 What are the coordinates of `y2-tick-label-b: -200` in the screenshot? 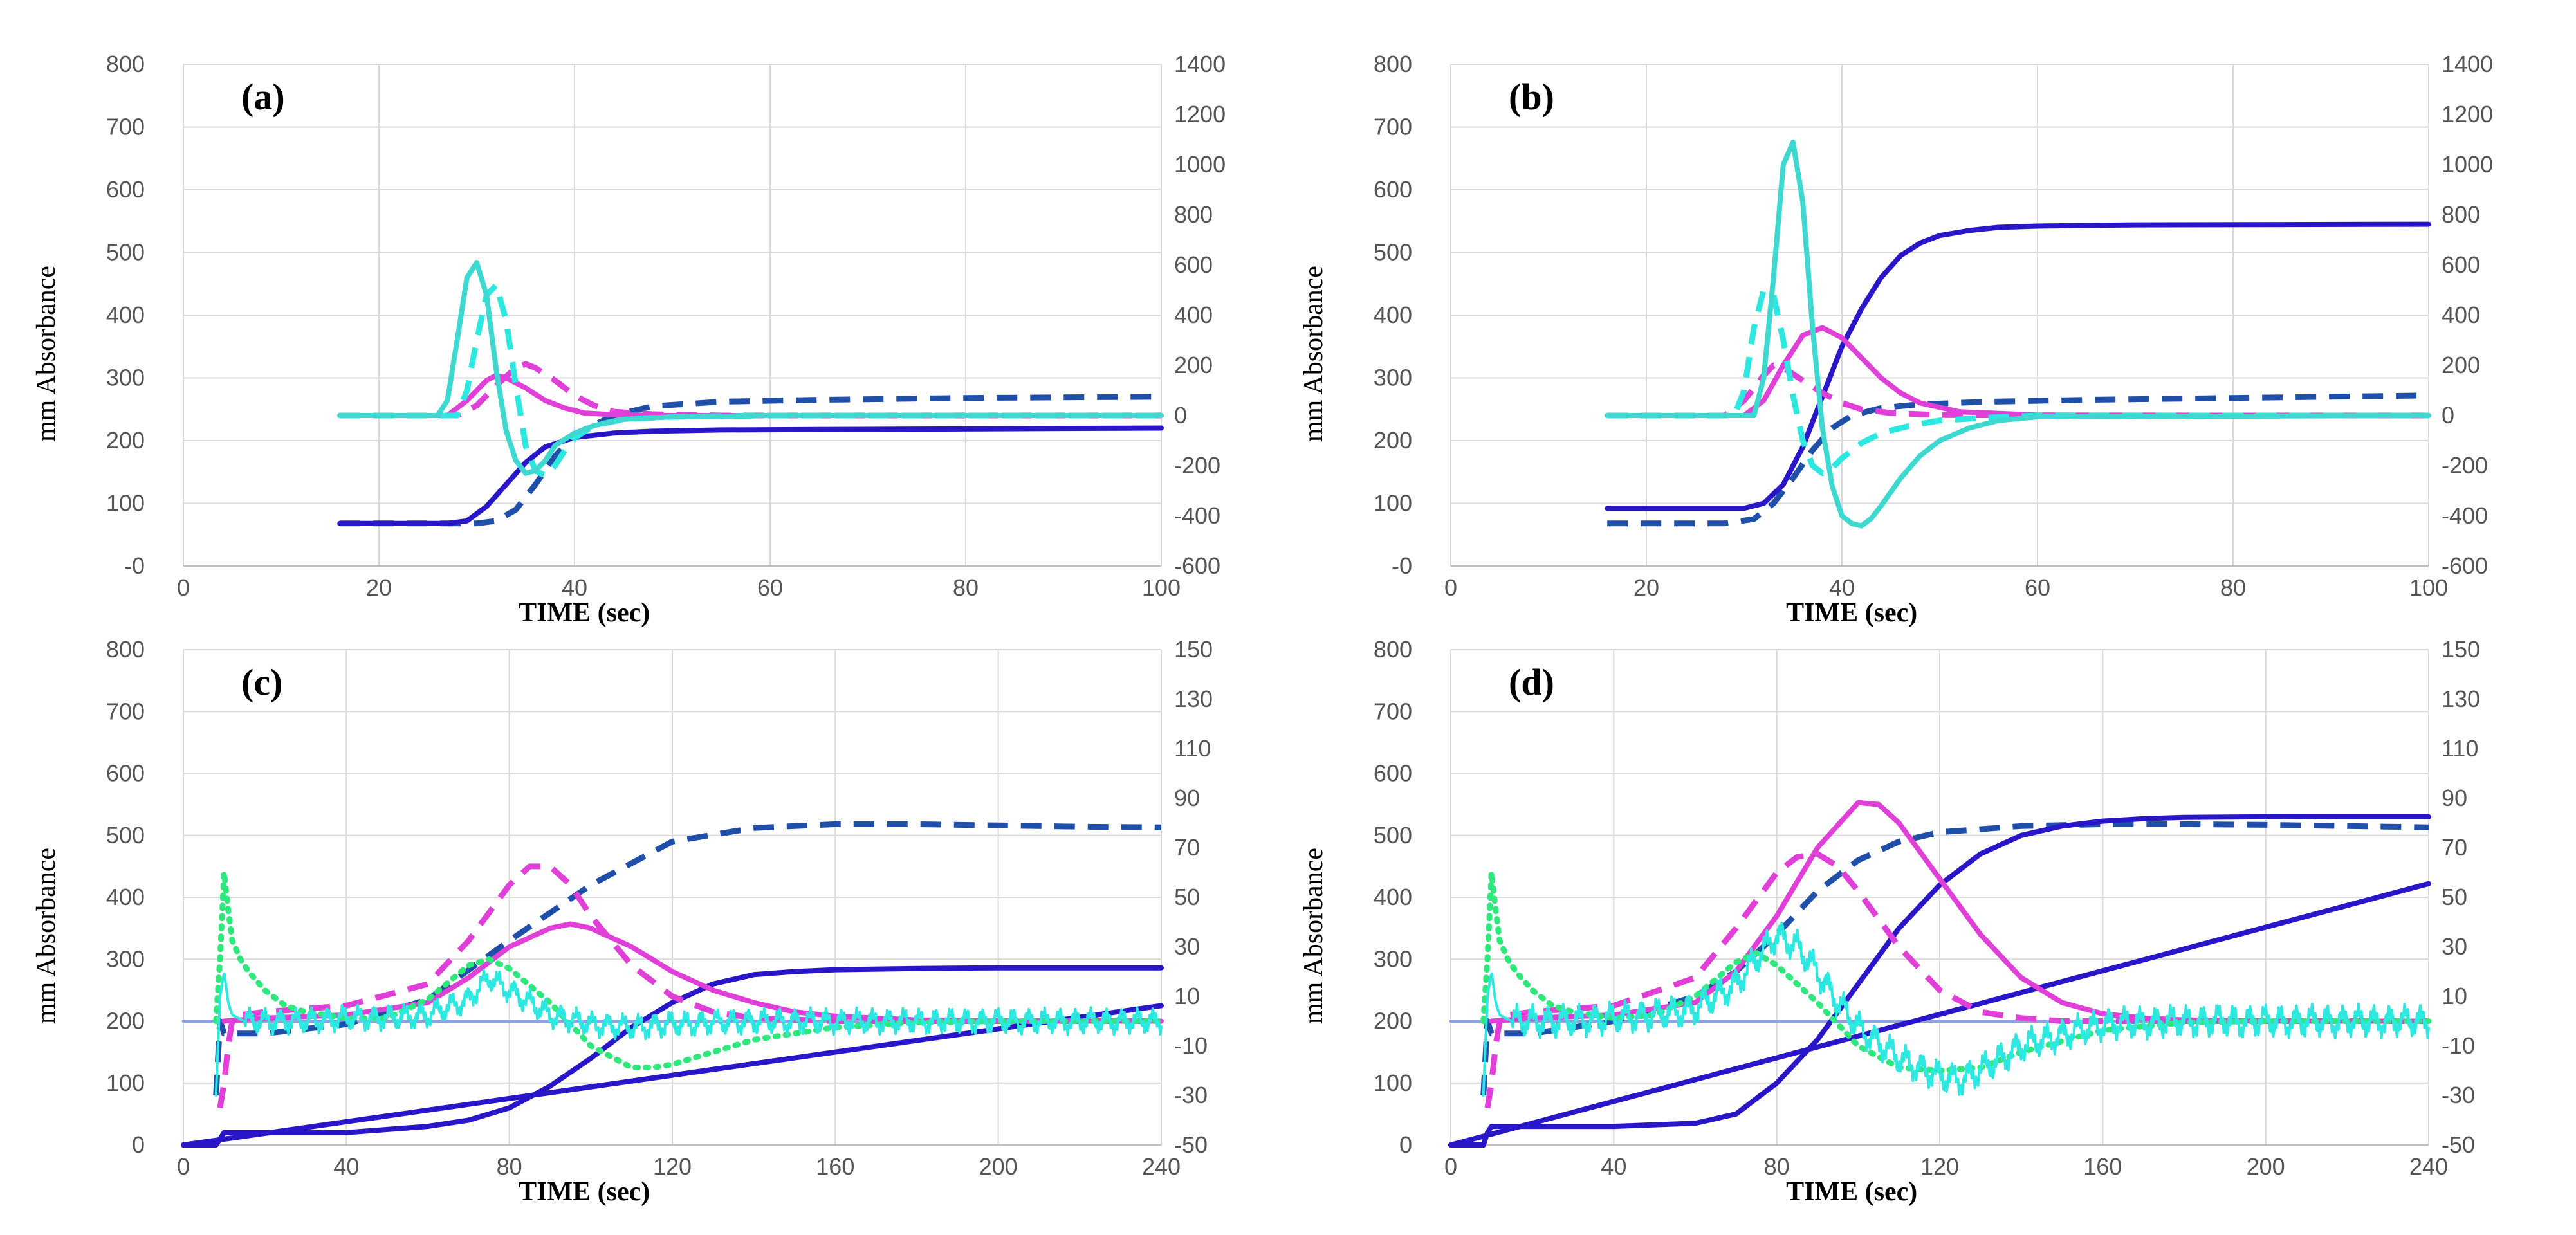 It's located at (2465, 465).